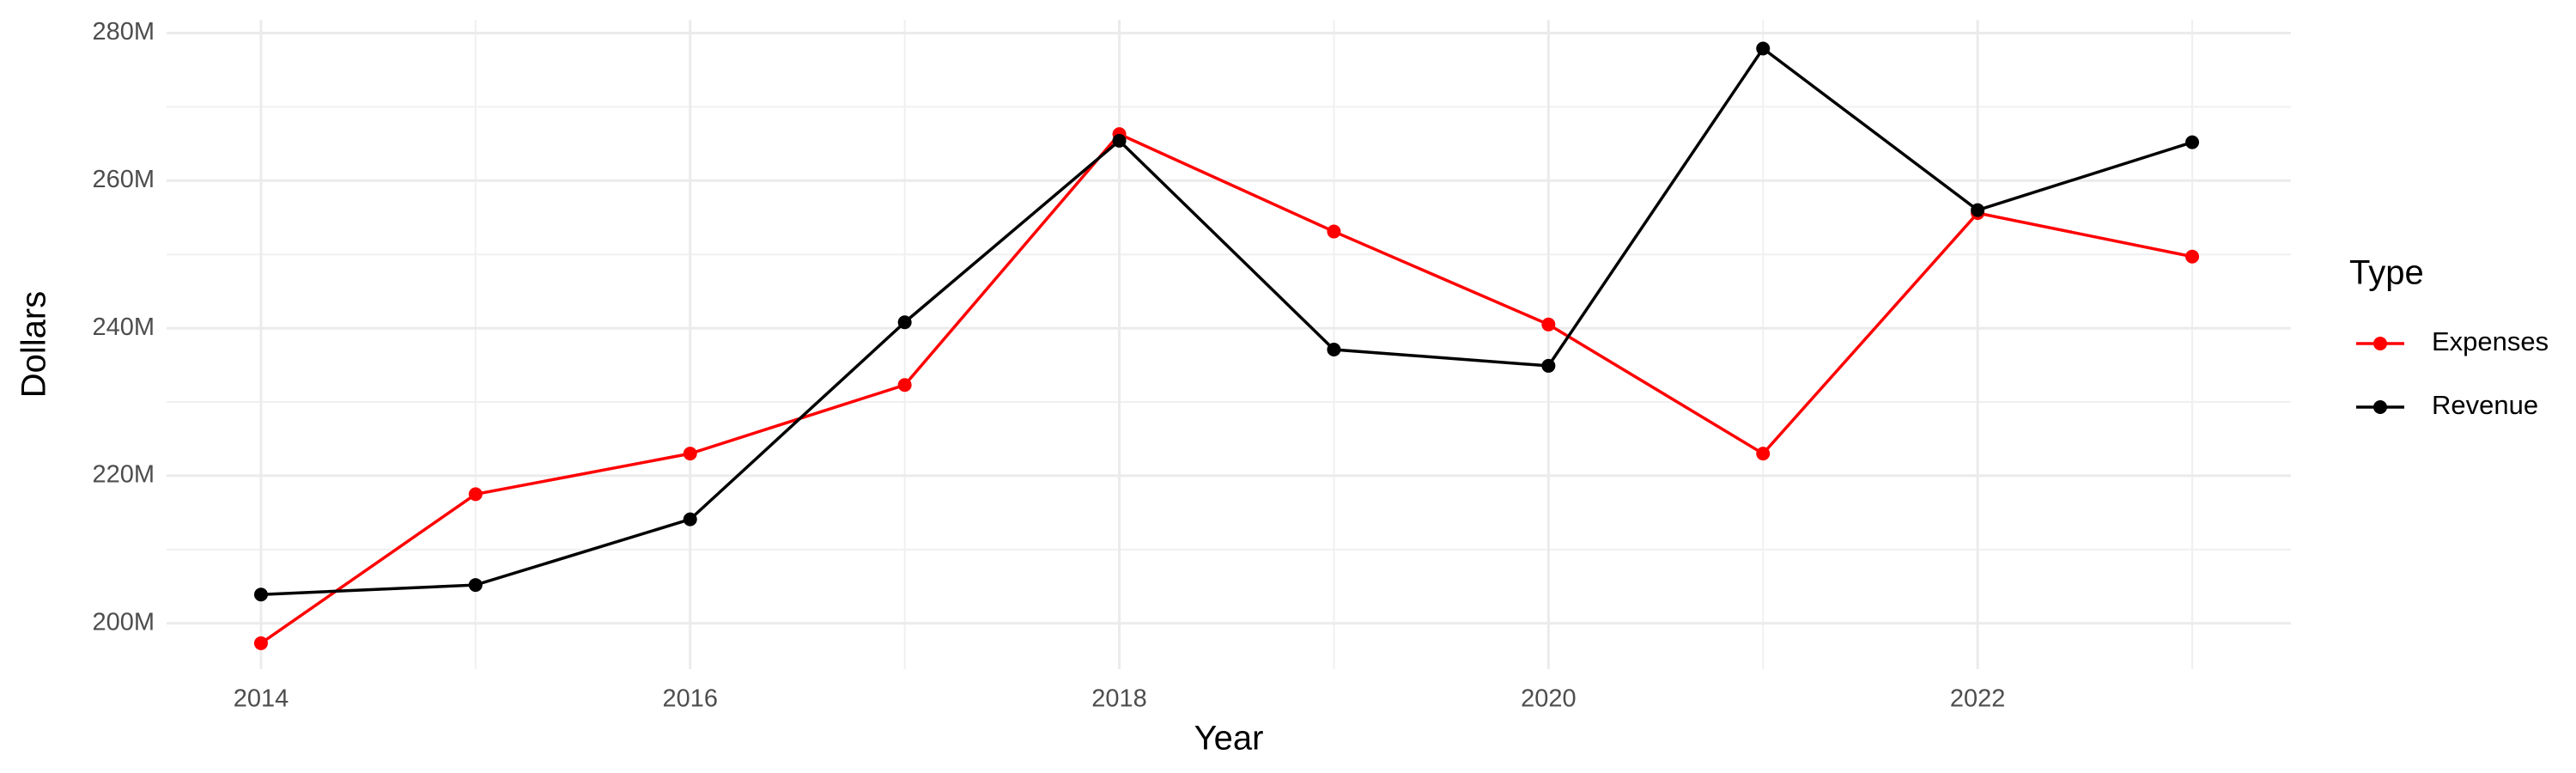 The width and height of the screenshot is (2576, 773). Describe the element at coordinates (1229, 739) in the screenshot. I see `x-axis-title: Year` at that location.